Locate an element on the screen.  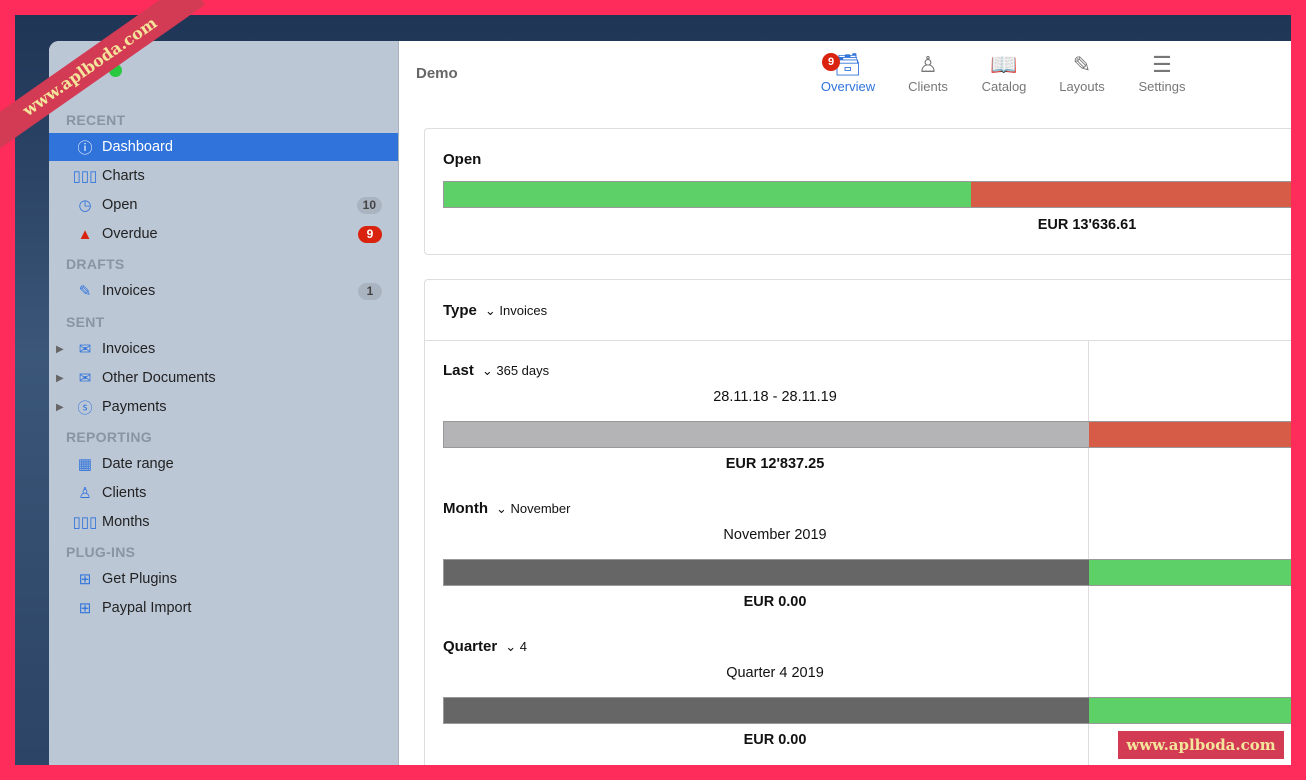
section-sent: SENT is located at coordinates (85, 322).